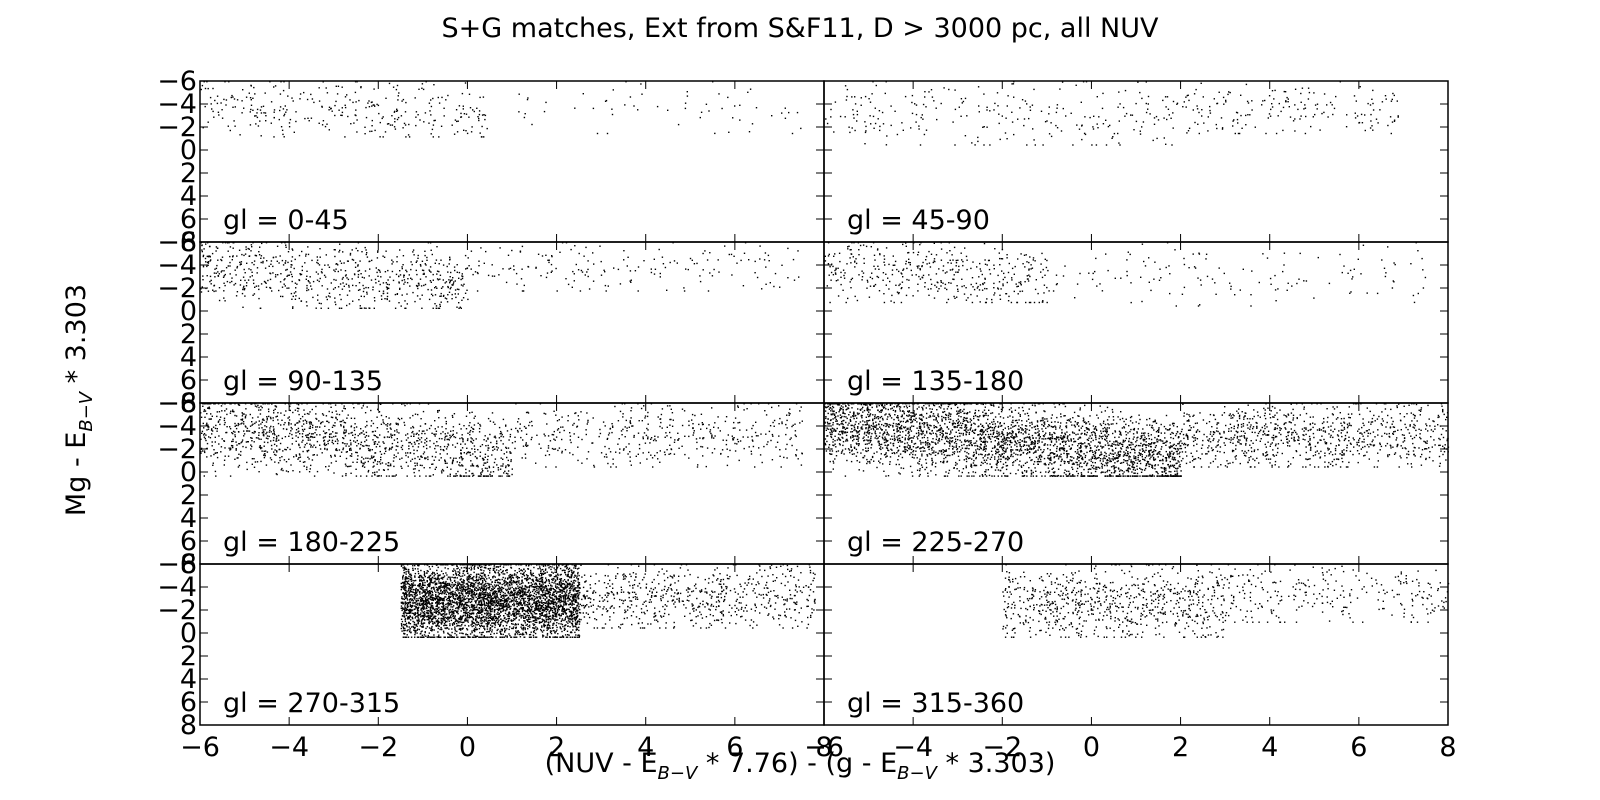 The image size is (1600, 800). I want to click on y-tick-label: −6, so click(177, 242).